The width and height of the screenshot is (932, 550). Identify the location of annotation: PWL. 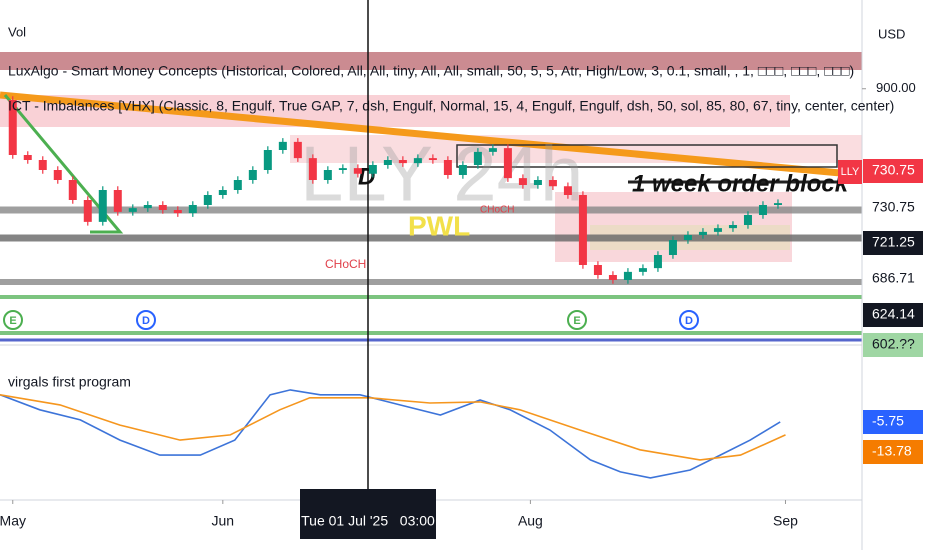
(439, 225).